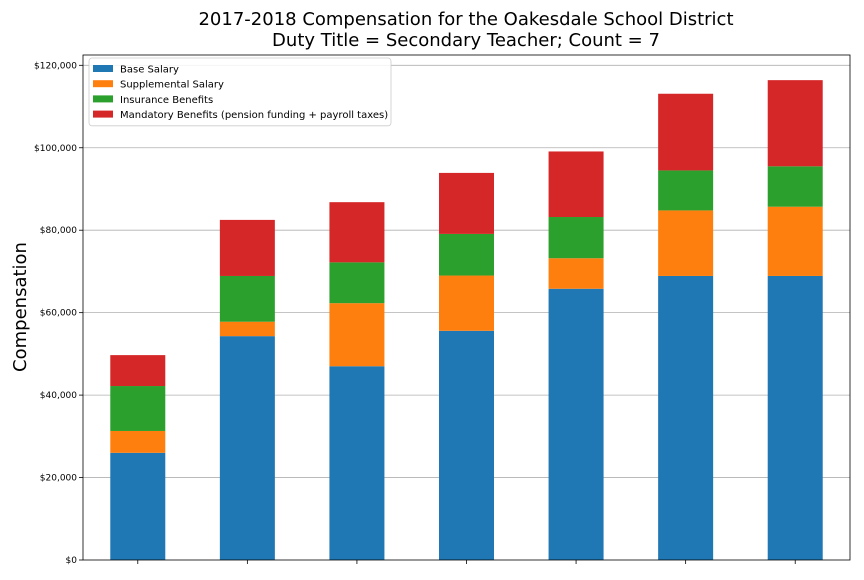 The height and width of the screenshot is (580, 864). What do you see at coordinates (172, 85) in the screenshot?
I see `legend-label: Supplemental Salary` at bounding box center [172, 85].